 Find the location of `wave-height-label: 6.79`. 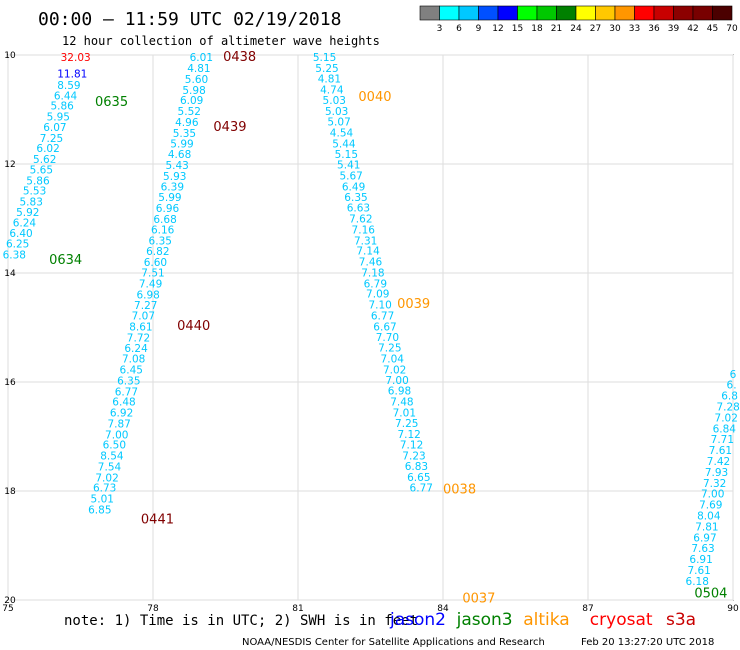

wave-height-label: 6.79 is located at coordinates (375, 284).